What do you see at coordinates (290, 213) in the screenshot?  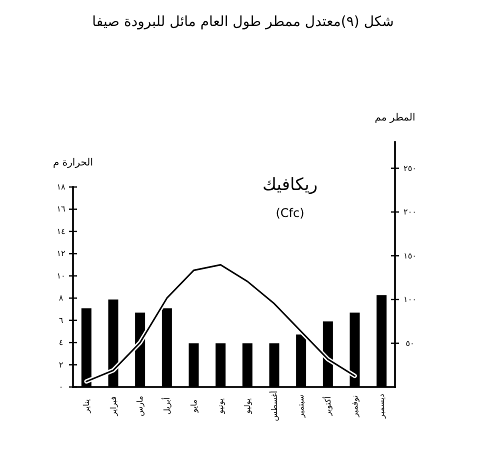 I see `annotation: (Cfc)` at bounding box center [290, 213].